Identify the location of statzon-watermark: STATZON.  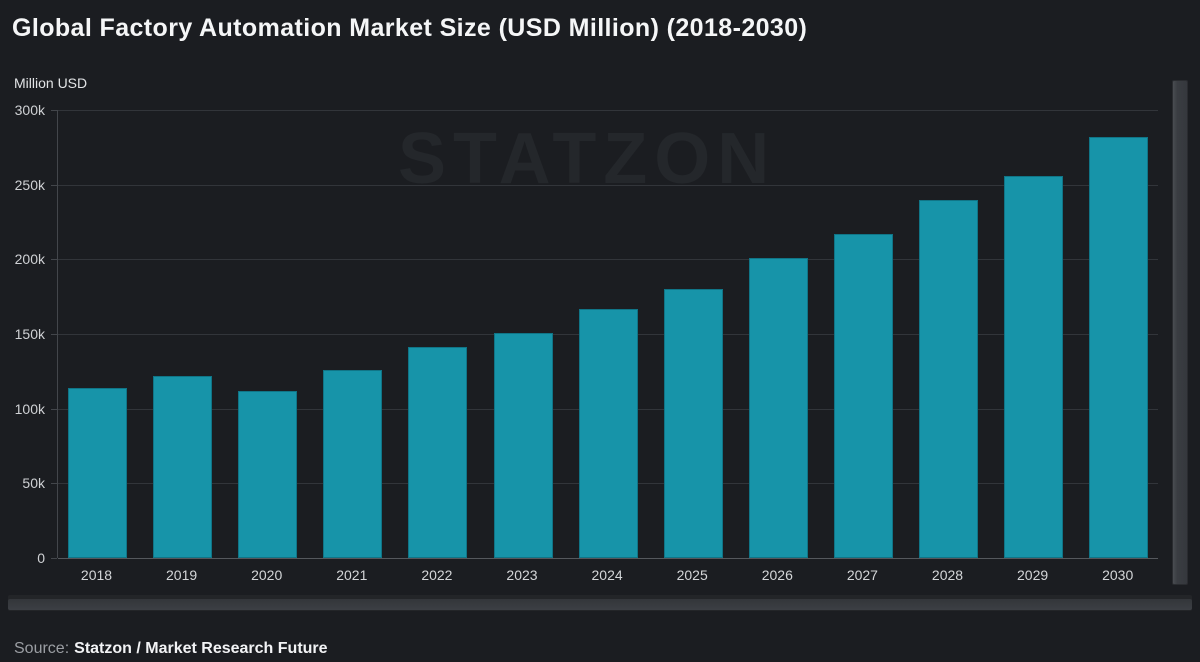
(587, 159).